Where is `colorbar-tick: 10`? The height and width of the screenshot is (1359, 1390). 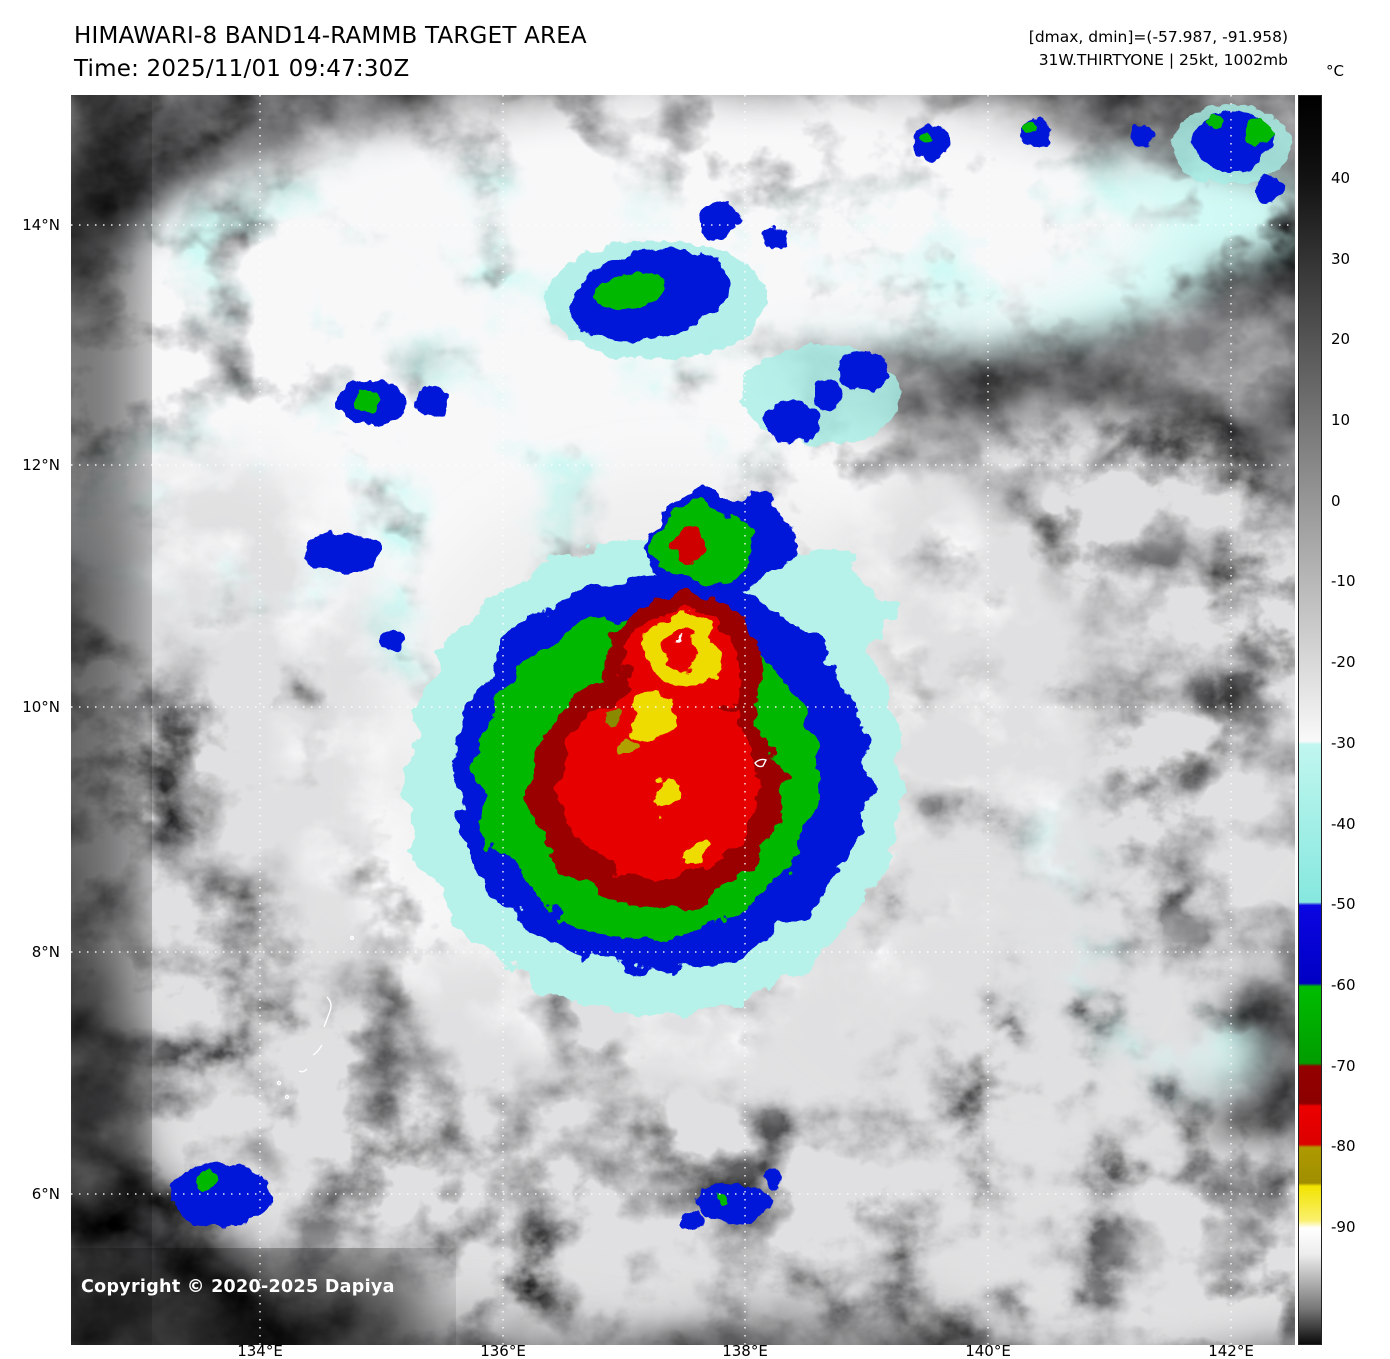
colorbar-tick: 10 is located at coordinates (1341, 420).